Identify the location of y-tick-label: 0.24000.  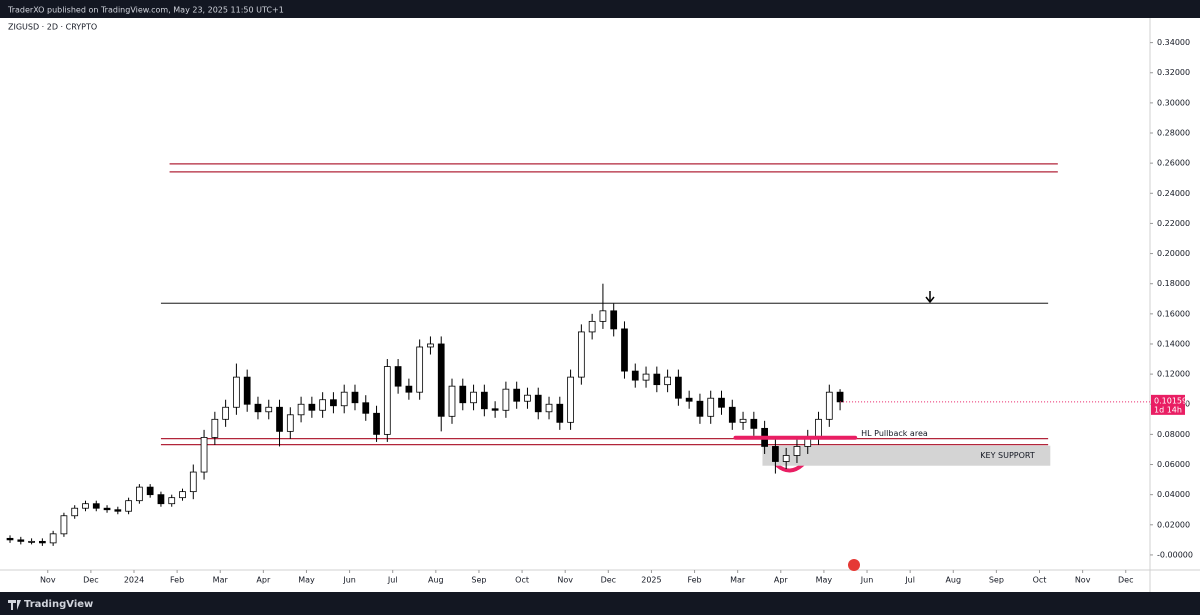
(1173, 193).